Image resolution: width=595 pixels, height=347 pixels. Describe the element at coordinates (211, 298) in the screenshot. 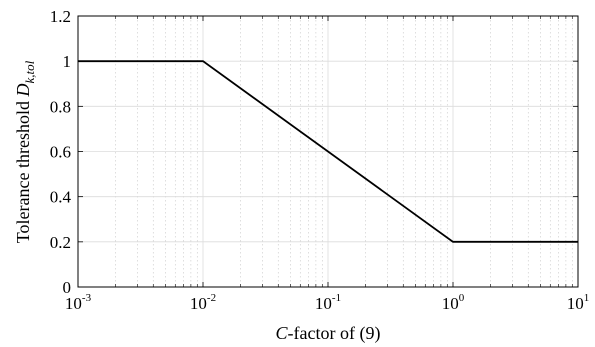

I see `x-tick-label-exponent: -2` at that location.